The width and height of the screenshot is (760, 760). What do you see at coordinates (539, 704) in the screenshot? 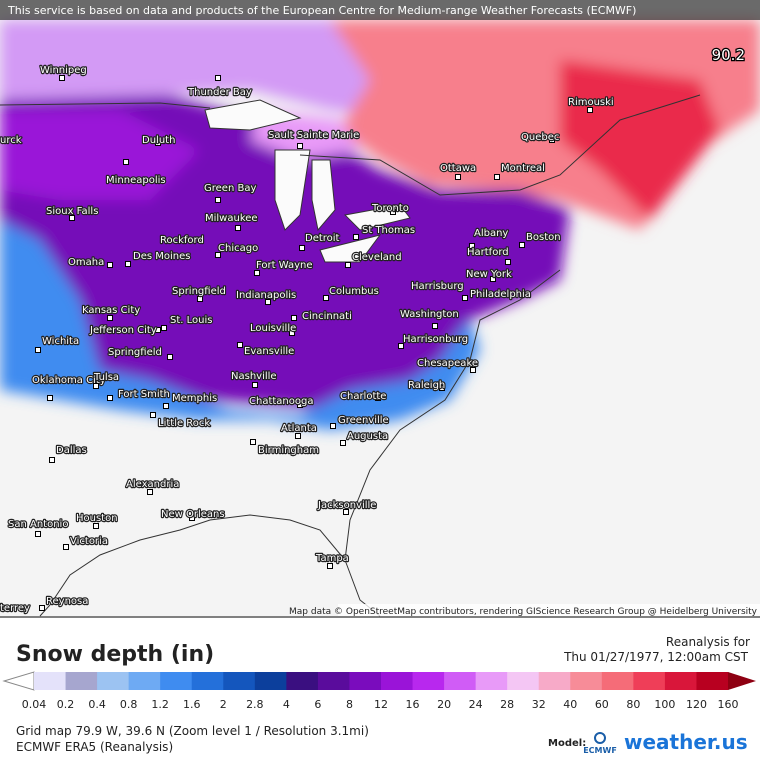
I see `legend-tick: 32` at bounding box center [539, 704].